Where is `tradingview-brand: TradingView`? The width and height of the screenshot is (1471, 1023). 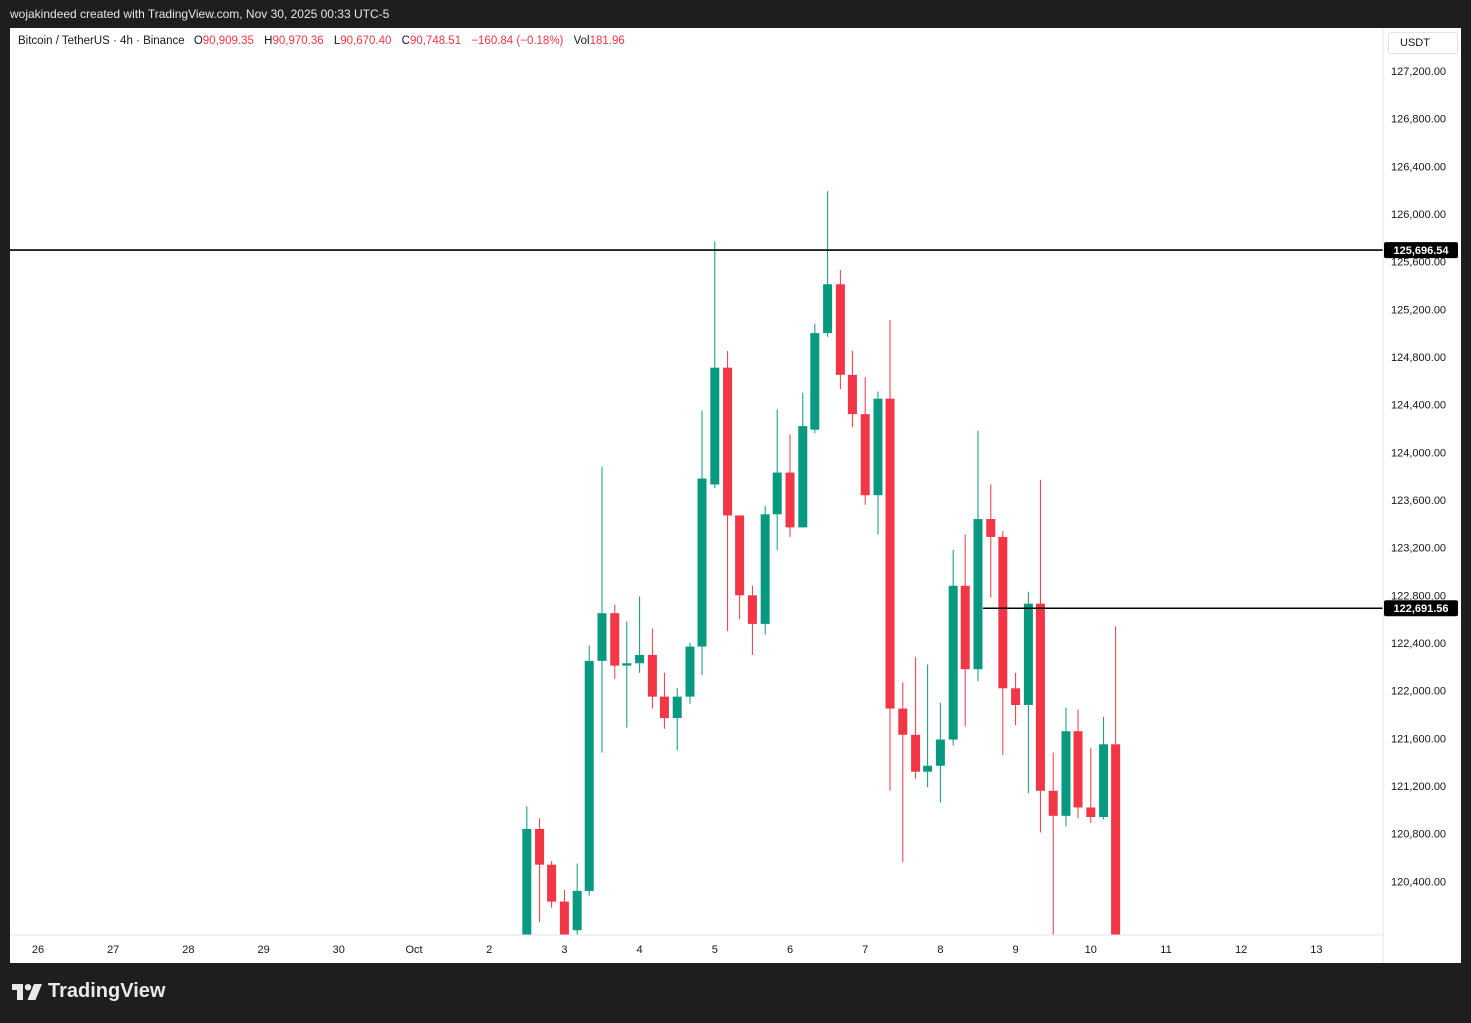 tradingview-brand: TradingView is located at coordinates (107, 991).